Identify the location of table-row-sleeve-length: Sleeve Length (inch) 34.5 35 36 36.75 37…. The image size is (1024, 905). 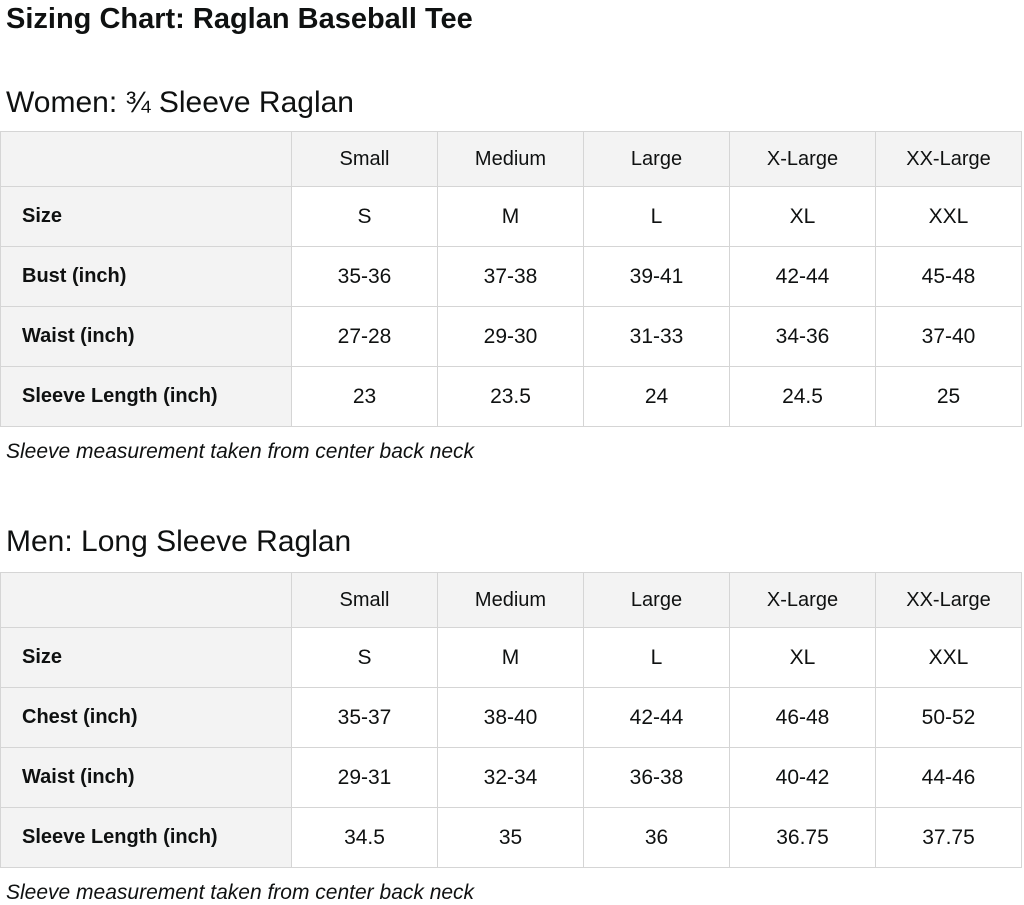
(511, 837).